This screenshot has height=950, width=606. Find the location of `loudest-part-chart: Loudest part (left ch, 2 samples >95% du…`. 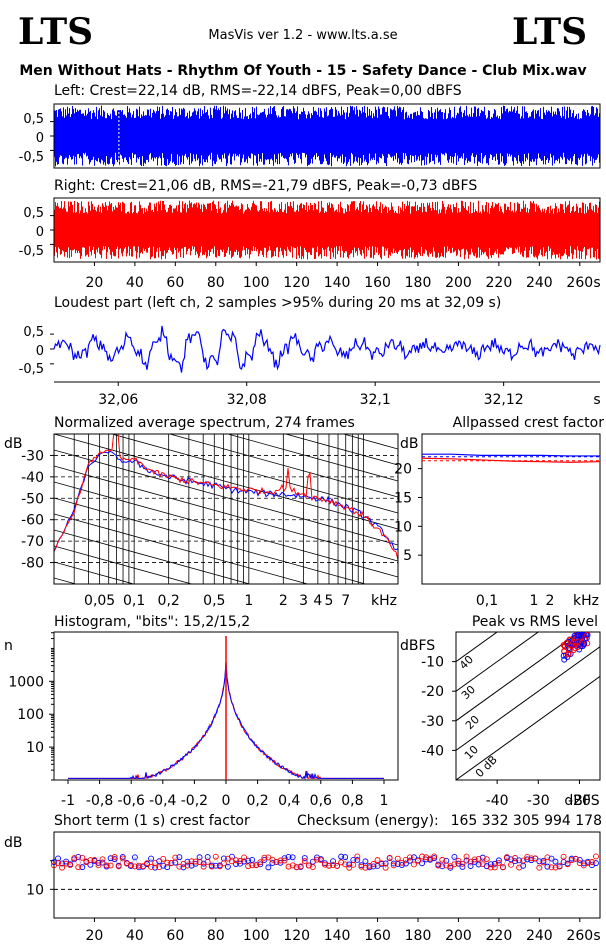

loudest-part-chart: Loudest part (left ch, 2 samples >95% du… is located at coordinates (310, 351).